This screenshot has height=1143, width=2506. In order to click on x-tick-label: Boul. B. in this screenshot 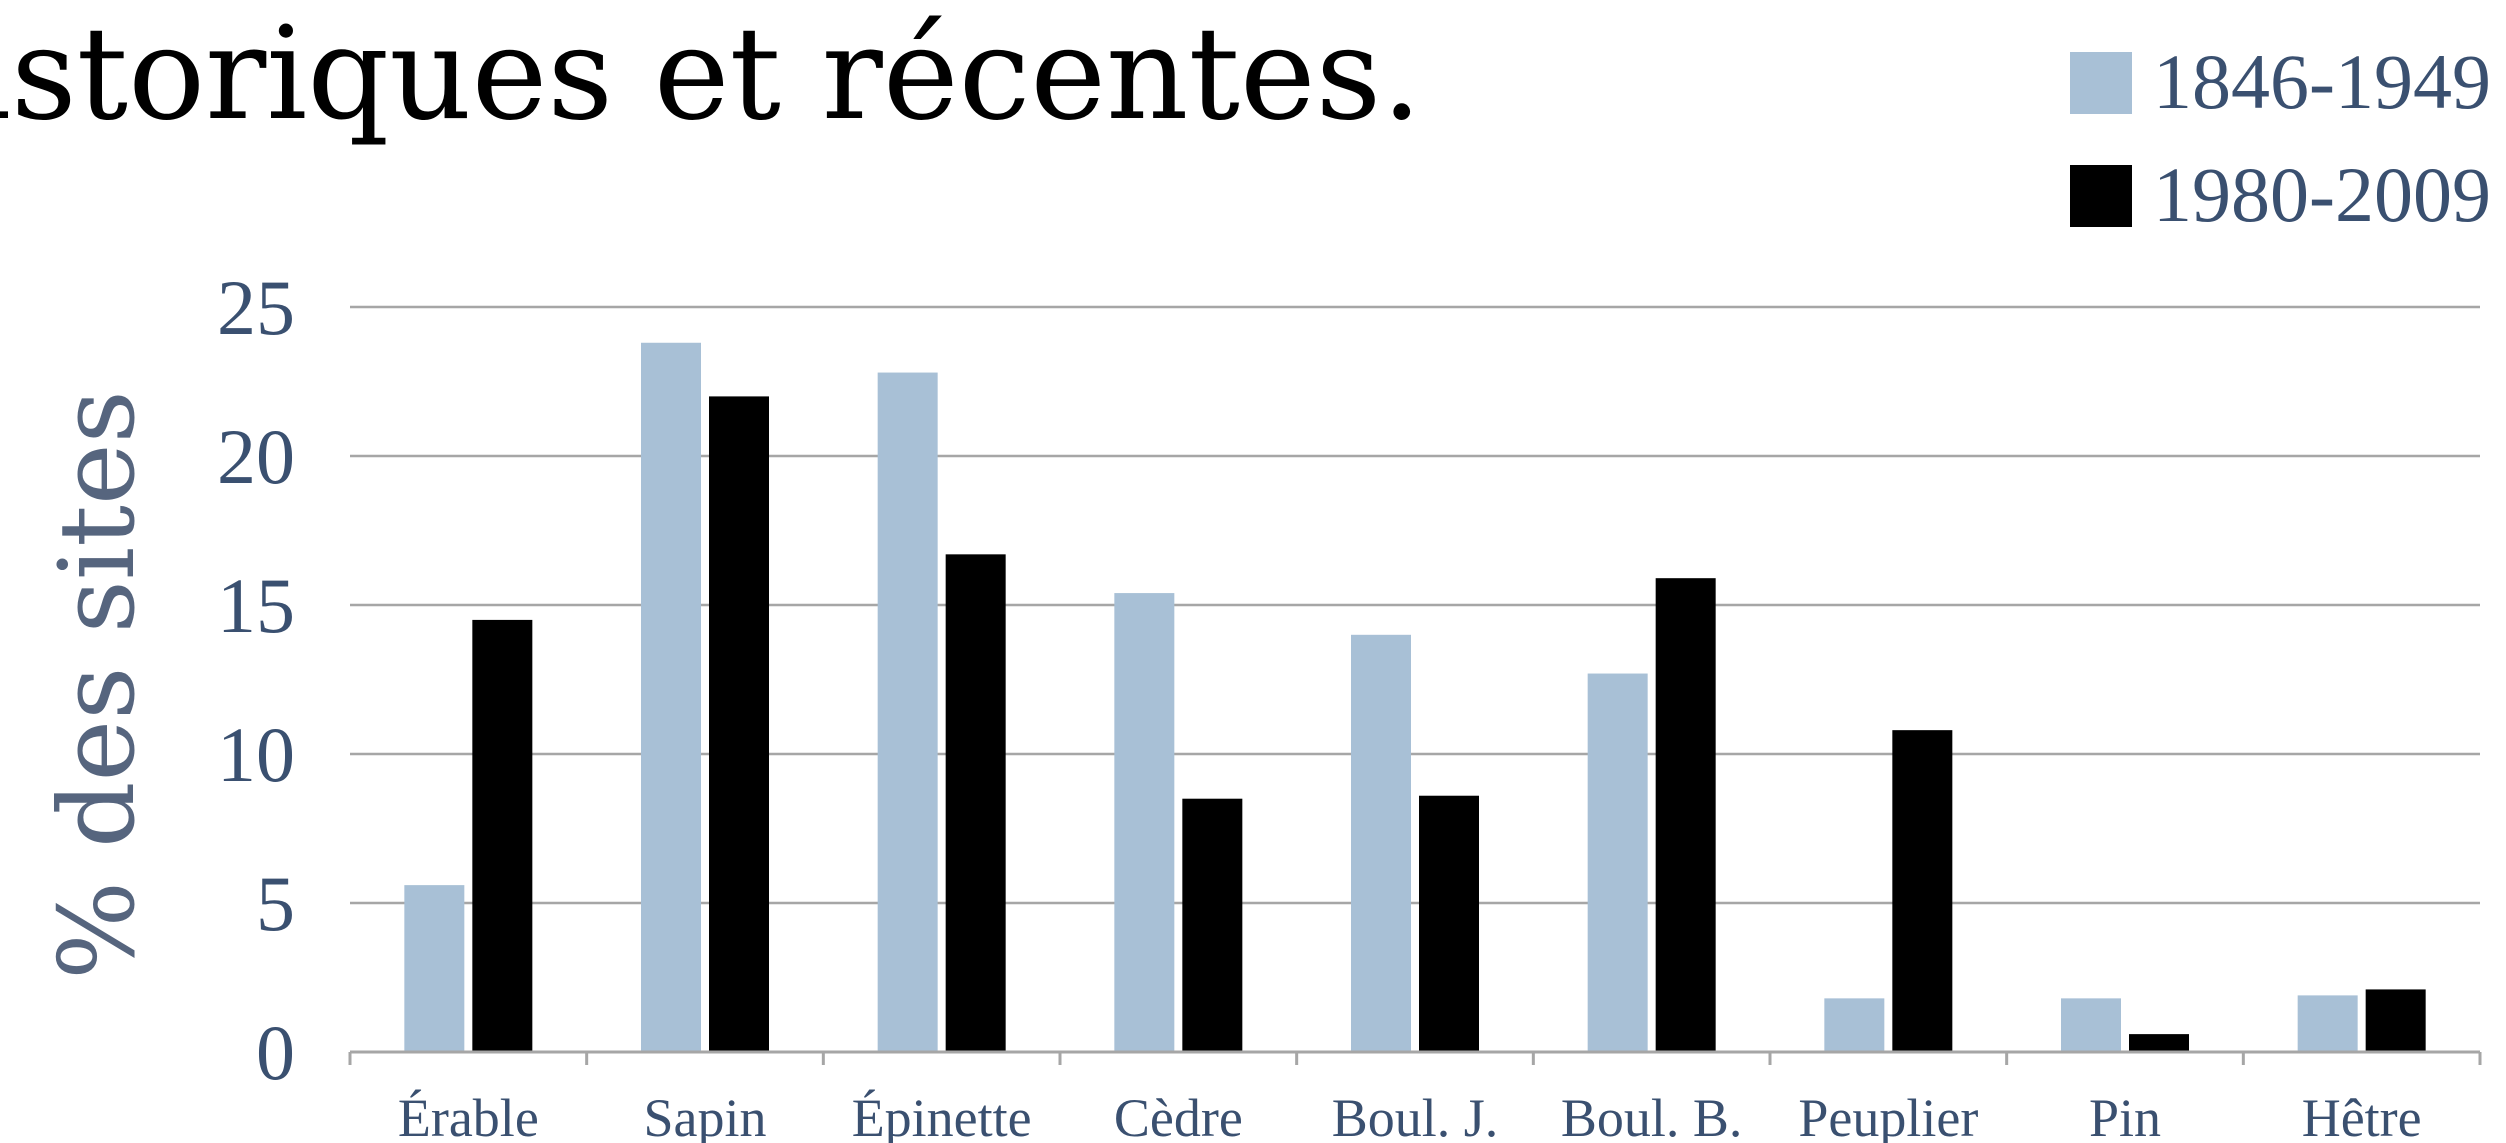, I will do `click(1652, 1115)`.